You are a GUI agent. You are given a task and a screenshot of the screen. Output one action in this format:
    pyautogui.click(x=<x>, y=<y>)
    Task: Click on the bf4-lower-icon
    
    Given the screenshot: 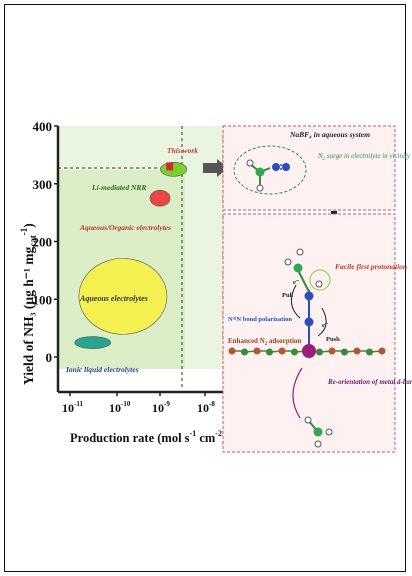 What is the action you would take?
    pyautogui.click(x=318, y=432)
    